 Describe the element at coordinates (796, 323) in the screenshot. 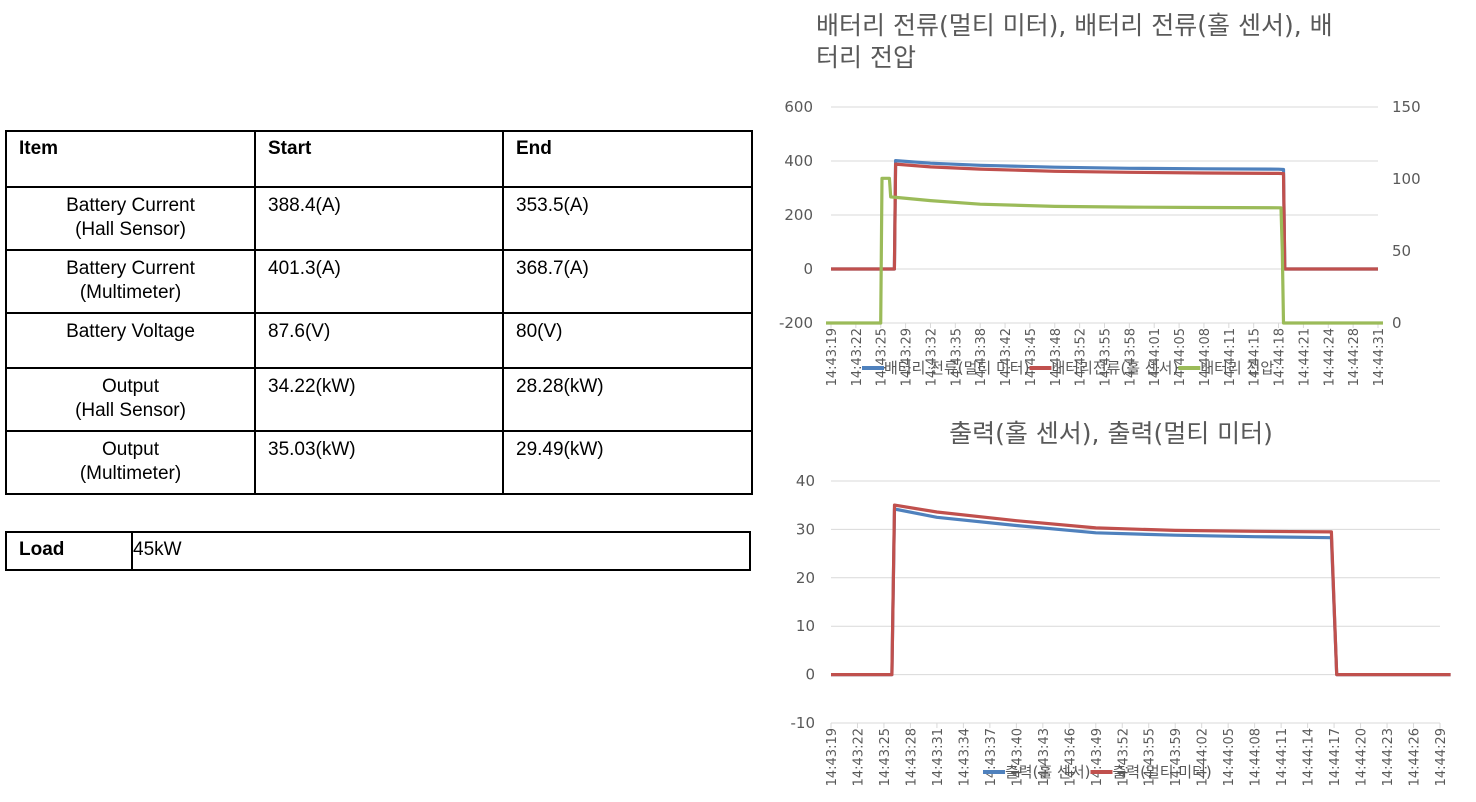

I see `y-tick-label: -200` at that location.